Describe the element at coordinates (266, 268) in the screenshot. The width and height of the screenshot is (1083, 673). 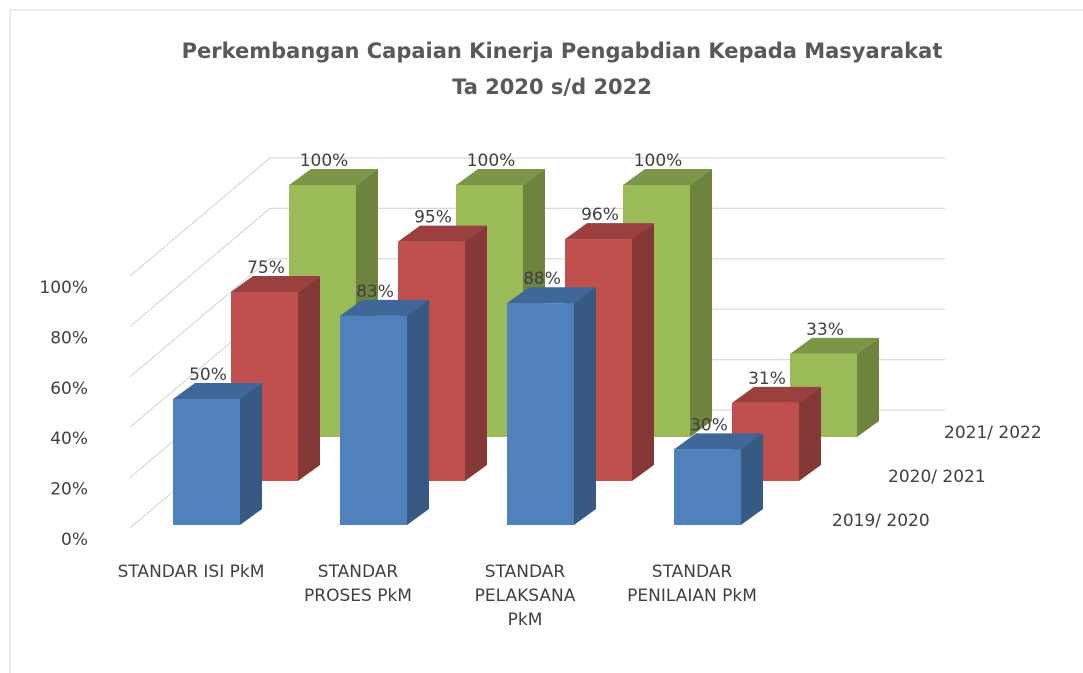
I see `value-label: 75%` at that location.